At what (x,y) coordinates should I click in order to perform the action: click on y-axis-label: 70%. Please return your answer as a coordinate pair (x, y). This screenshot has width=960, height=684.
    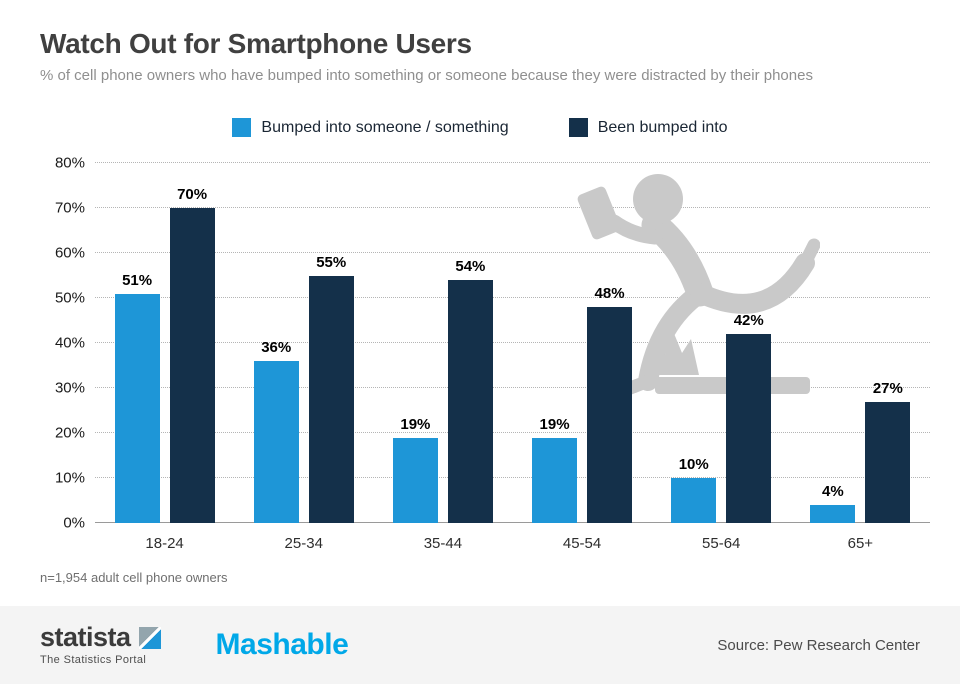
    Looking at the image, I should click on (69, 208).